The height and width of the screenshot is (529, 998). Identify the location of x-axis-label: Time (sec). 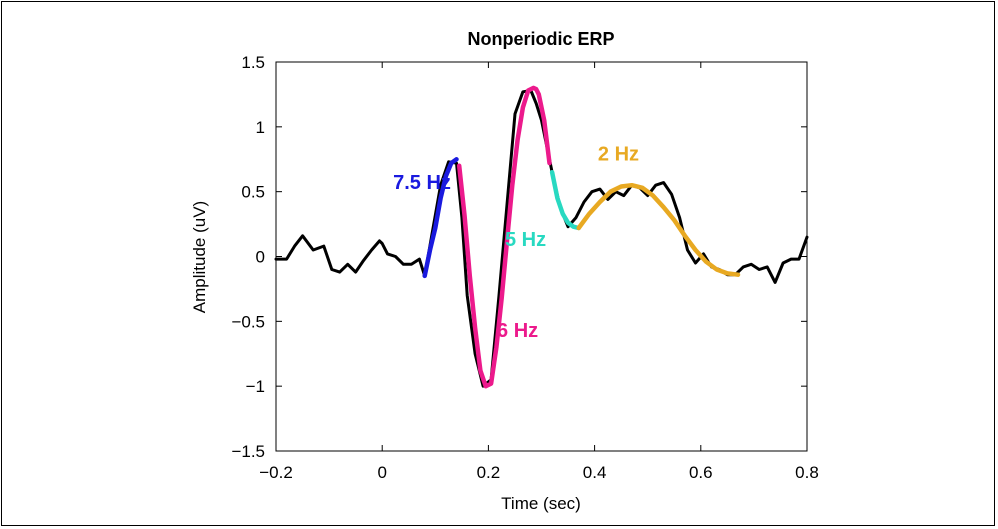
(541, 503).